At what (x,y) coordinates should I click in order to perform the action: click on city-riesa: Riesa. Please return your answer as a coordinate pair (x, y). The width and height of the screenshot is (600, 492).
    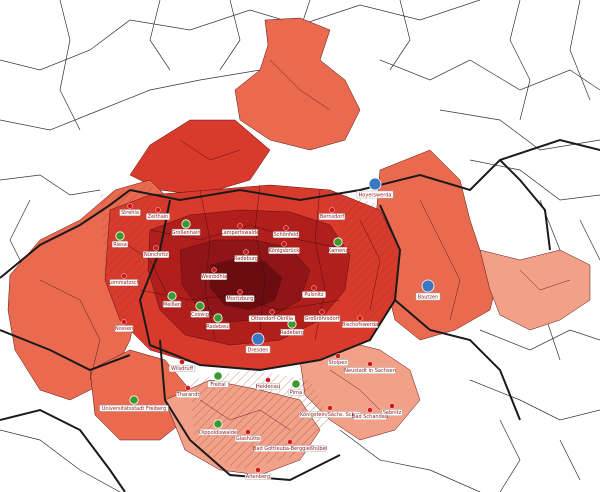
    Looking at the image, I should click on (120, 239).